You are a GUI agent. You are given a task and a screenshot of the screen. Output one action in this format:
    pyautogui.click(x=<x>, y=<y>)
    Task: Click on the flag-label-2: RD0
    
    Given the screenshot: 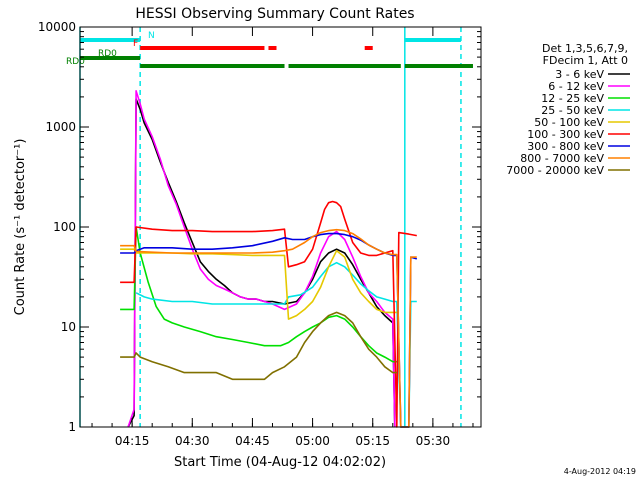 What is the action you would take?
    pyautogui.click(x=107, y=54)
    